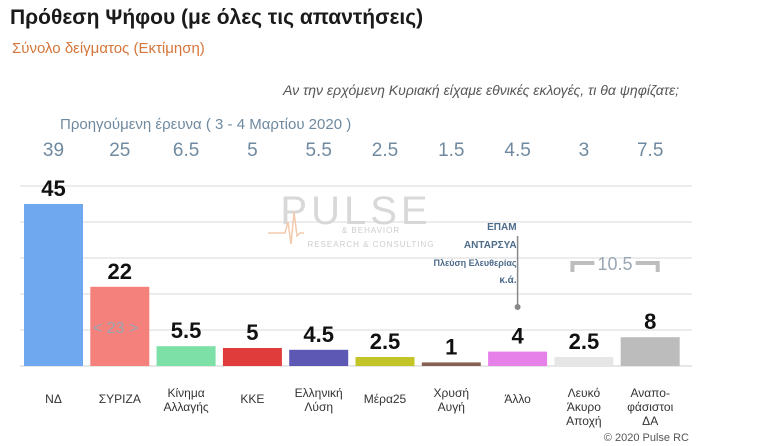 The image size is (775, 446). I want to click on category-label: ΚΚΕ, so click(252, 399).